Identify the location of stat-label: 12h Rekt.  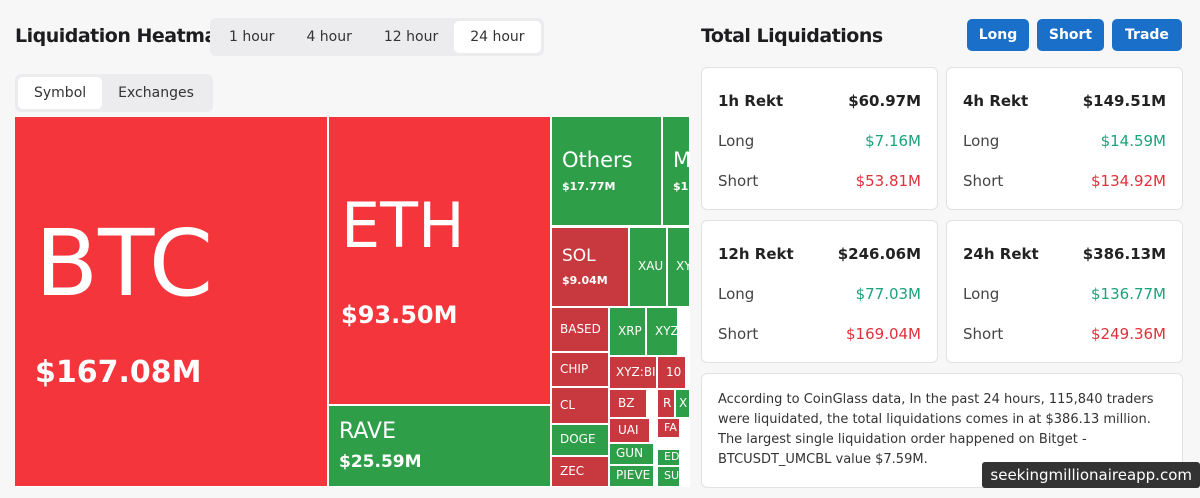
(756, 254).